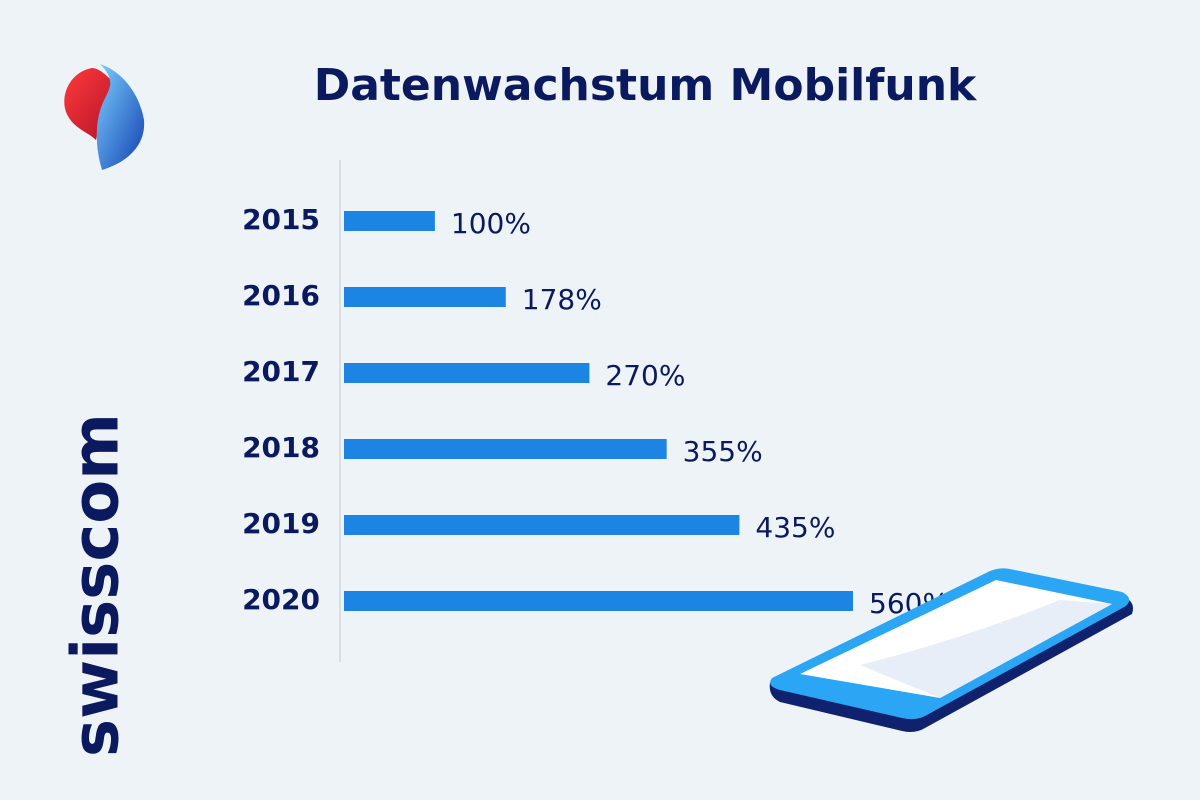 The width and height of the screenshot is (1200, 800). Describe the element at coordinates (281, 371) in the screenshot. I see `y-tick-label: 2017` at that location.